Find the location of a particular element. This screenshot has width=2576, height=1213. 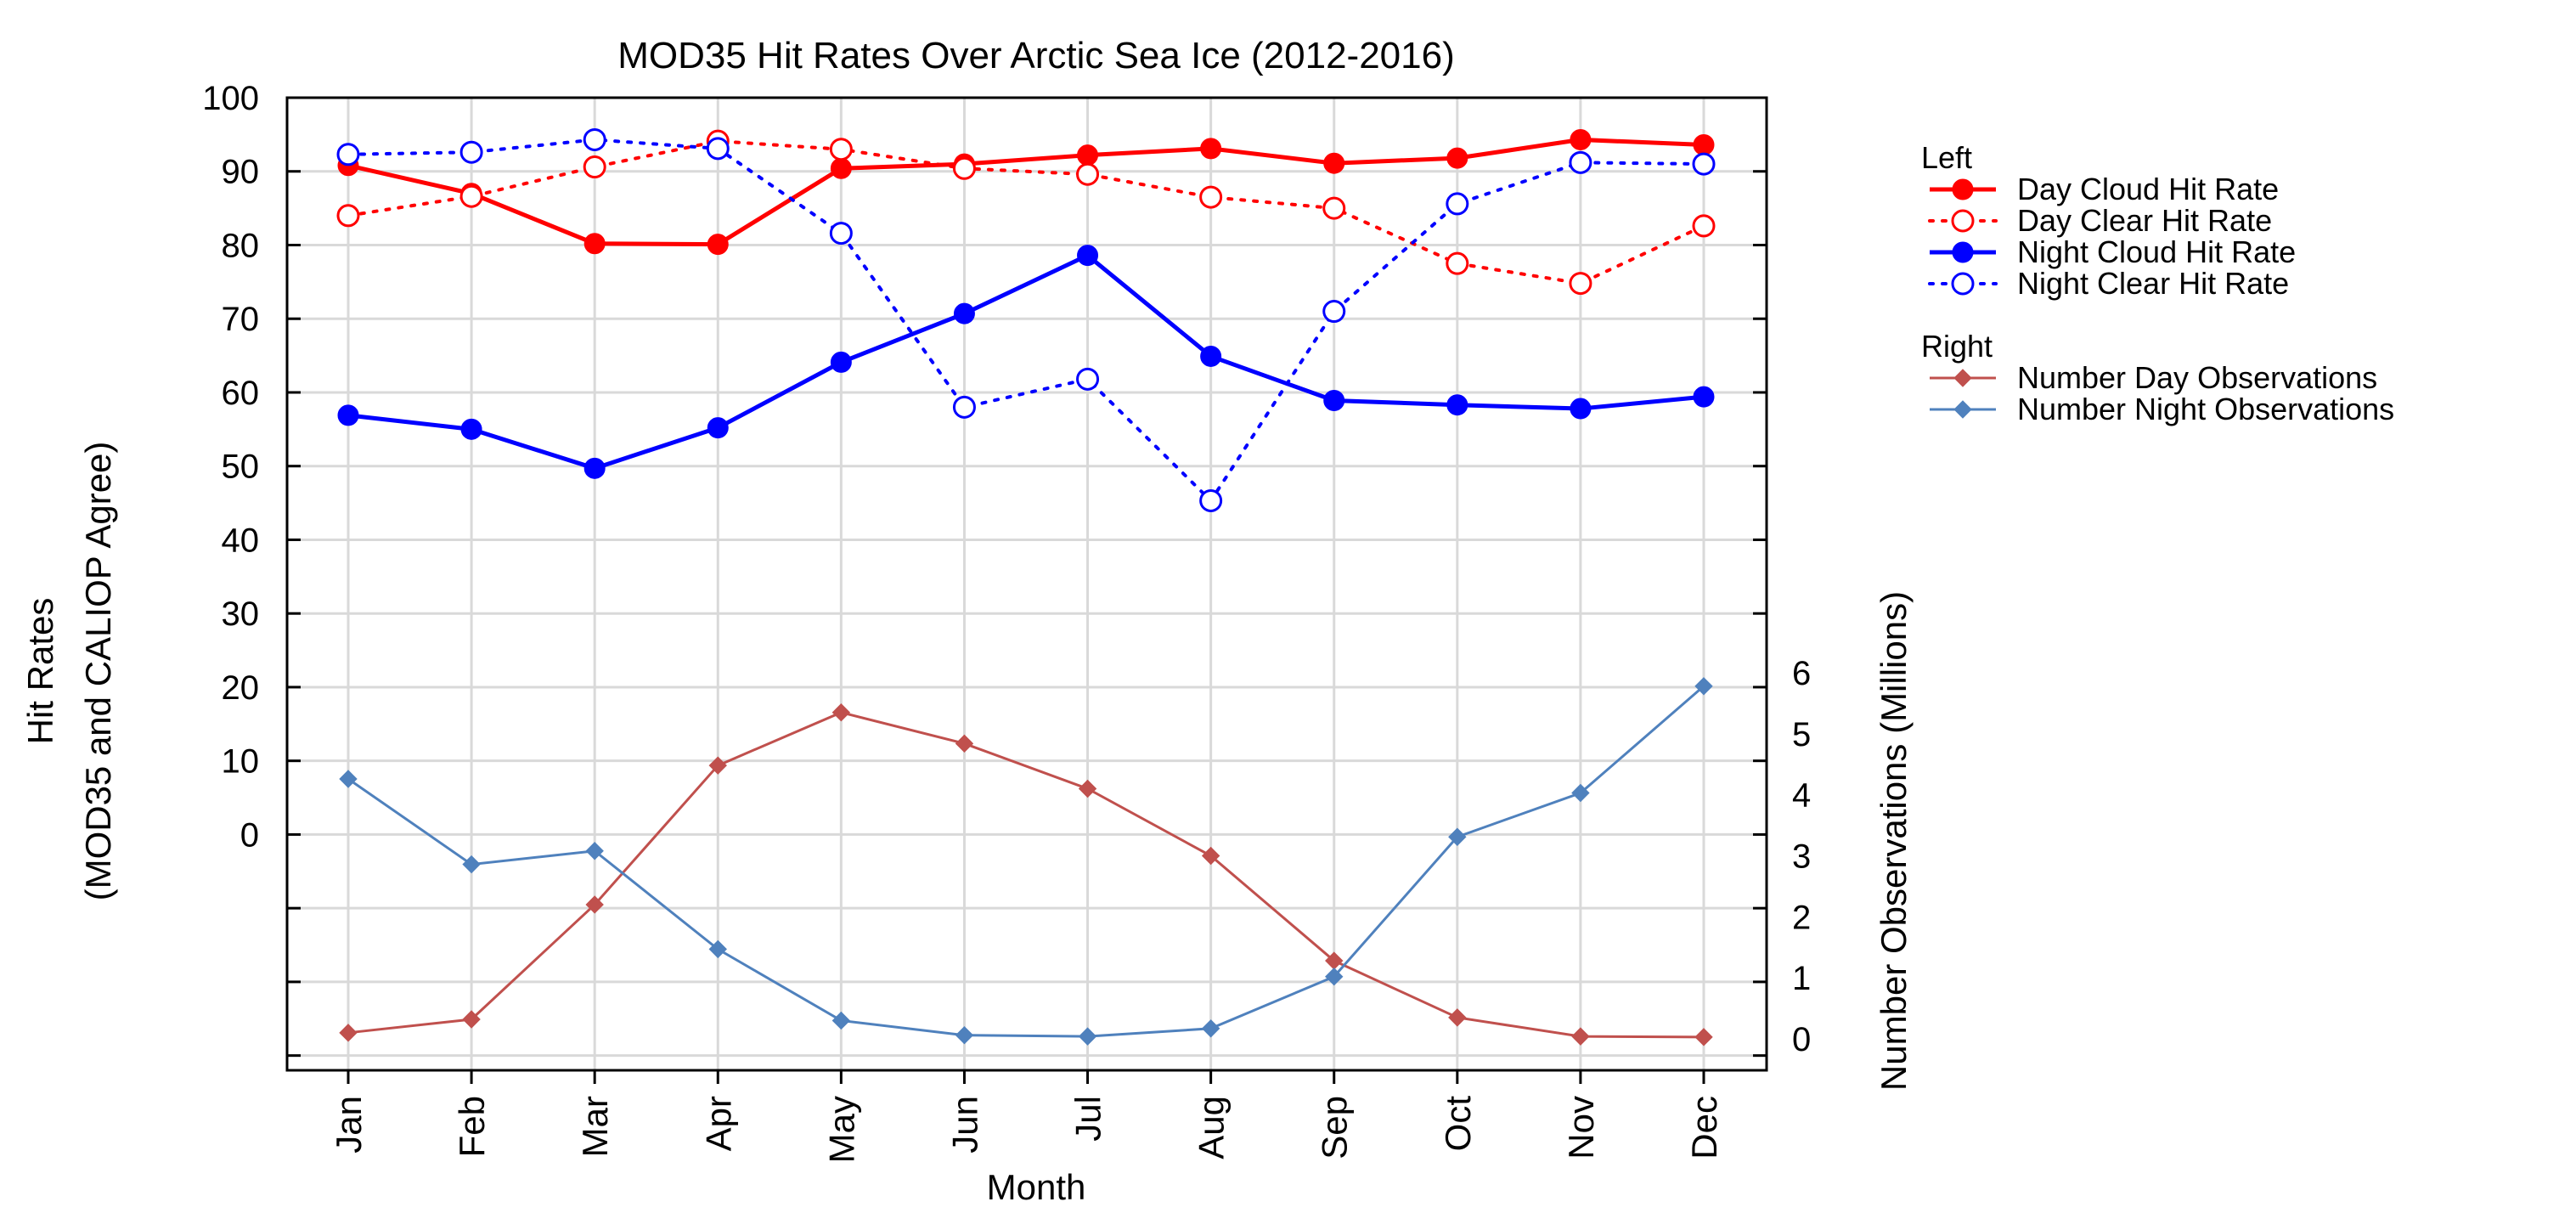

legend-item-night-cloud-hit-rate: Night Cloud Hit Rate is located at coordinates (2113, 251).